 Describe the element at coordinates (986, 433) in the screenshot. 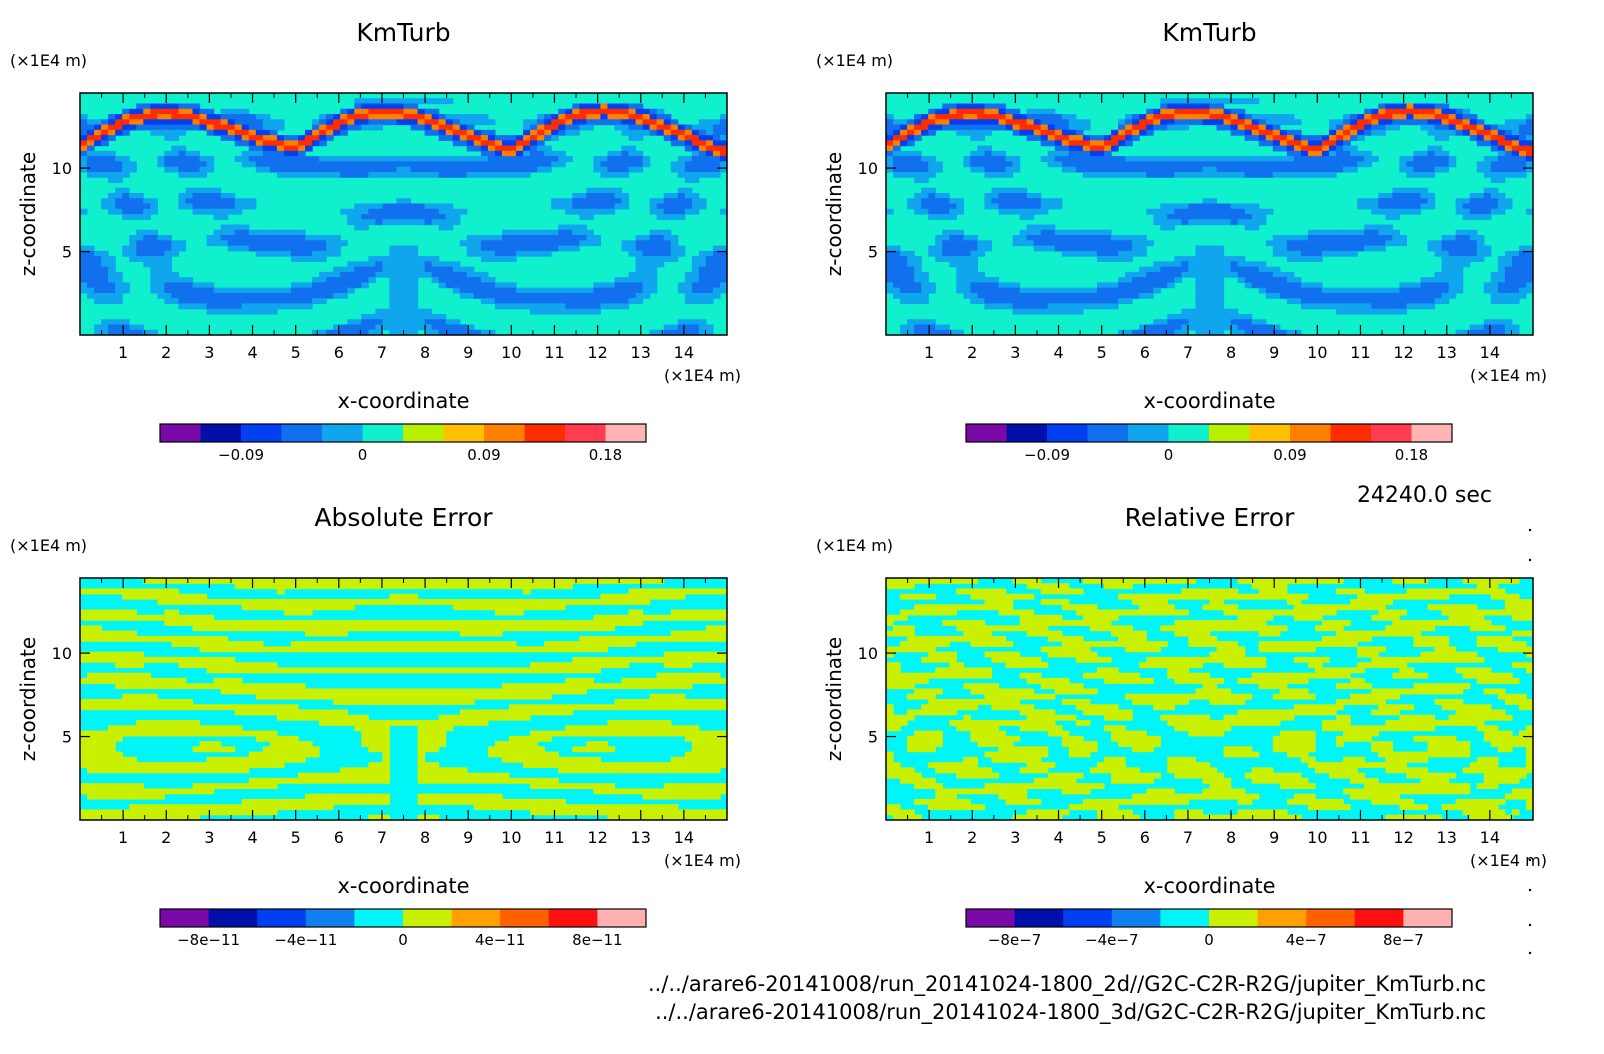

I see `colorbar-bin` at that location.